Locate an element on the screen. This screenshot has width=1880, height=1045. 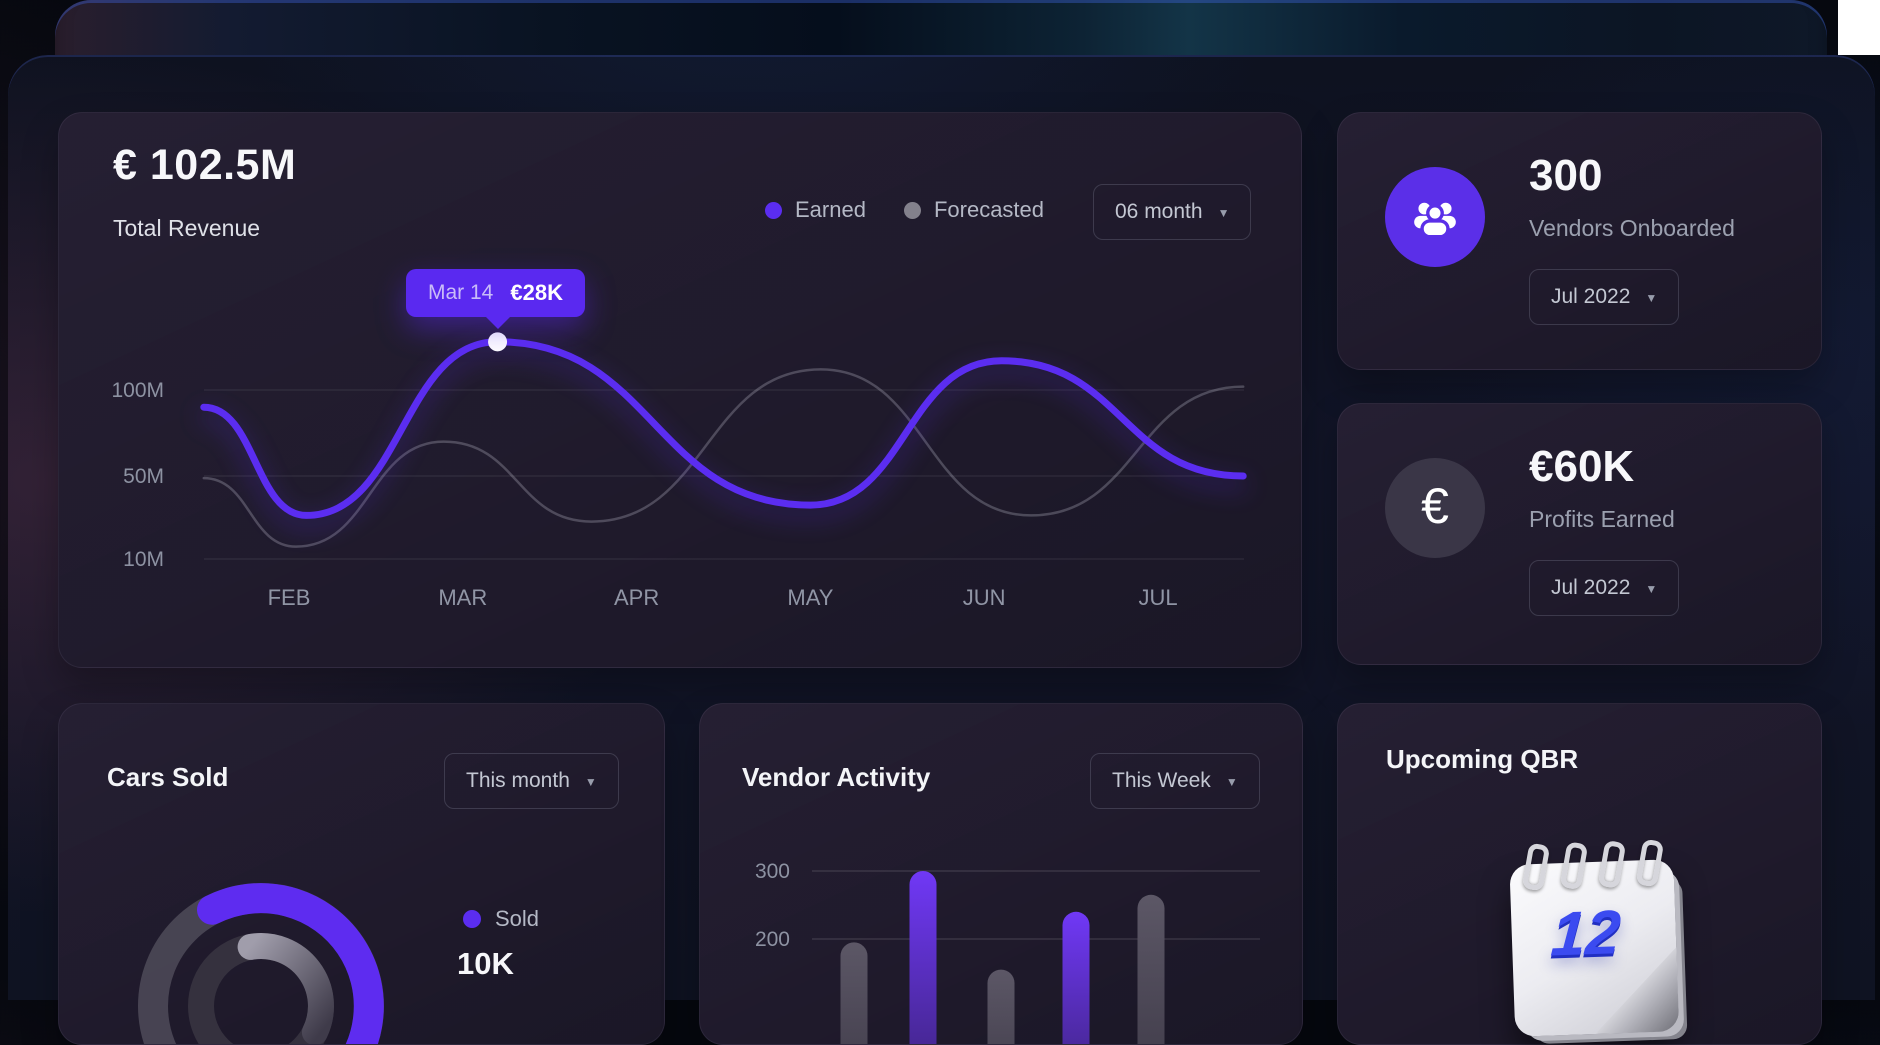
svg-text: FEB is located at coordinates (289, 597).